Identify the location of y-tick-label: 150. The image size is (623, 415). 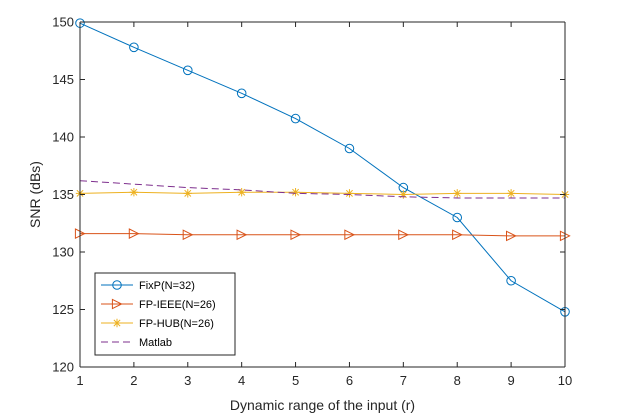
(63, 22).